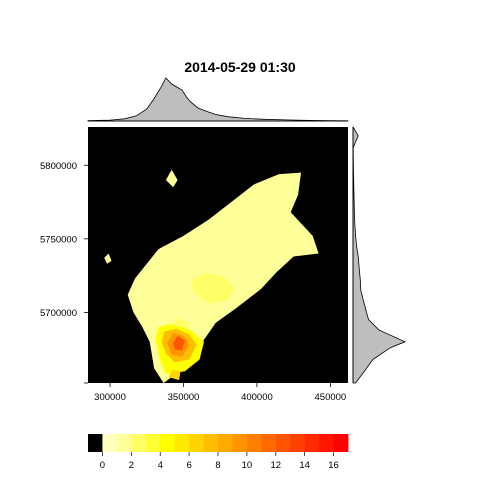 The height and width of the screenshot is (480, 480). What do you see at coordinates (102, 465) in the screenshot?
I see `colorbar-tick-label: 0` at bounding box center [102, 465].